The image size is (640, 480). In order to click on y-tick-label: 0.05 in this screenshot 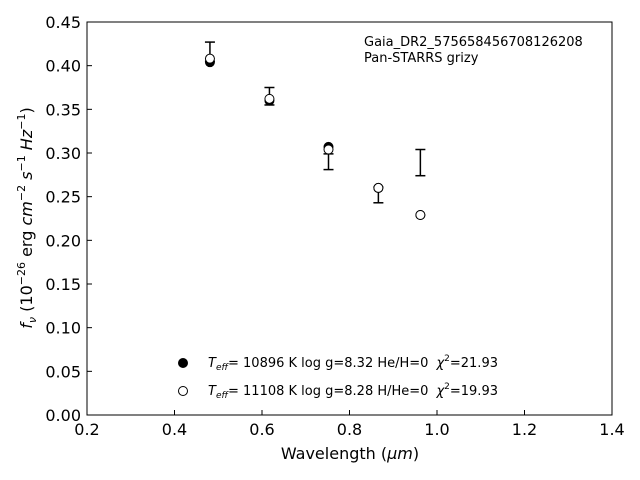, I will do `click(63, 371)`.